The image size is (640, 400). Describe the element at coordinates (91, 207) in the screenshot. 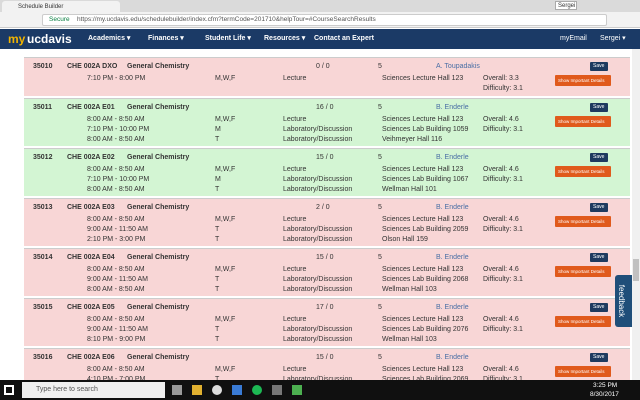

I see `course-code: CHE 002A E03` at that location.